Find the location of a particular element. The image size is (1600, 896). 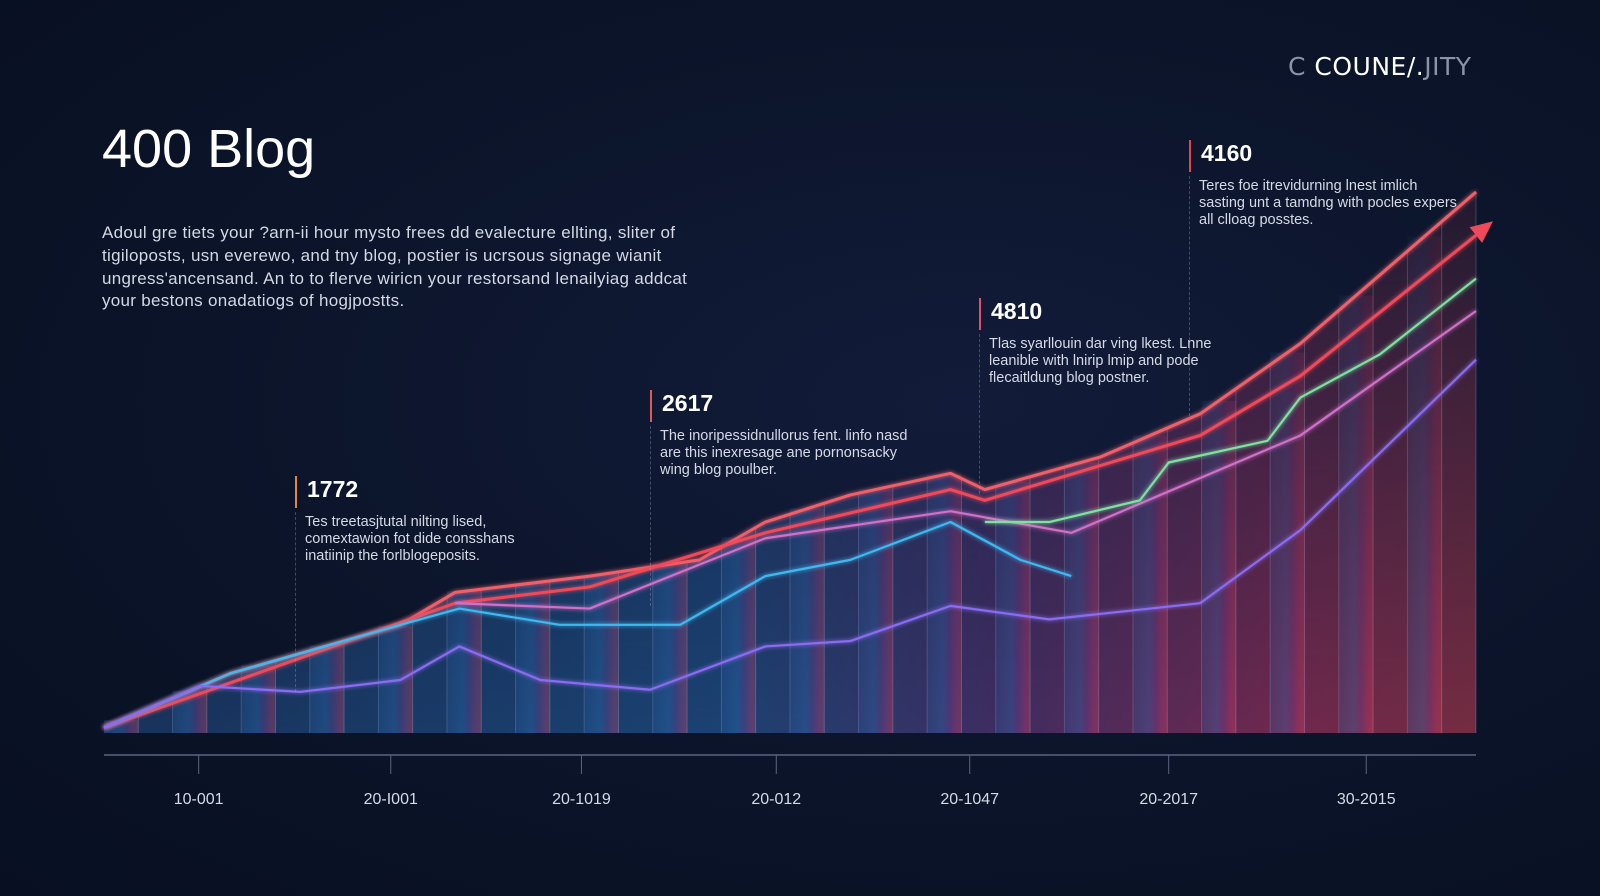

x-tick-label: 20-012 is located at coordinates (776, 799).